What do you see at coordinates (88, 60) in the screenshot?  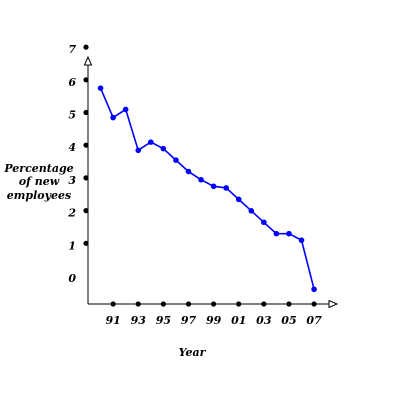 I see `y-axis-arrow` at bounding box center [88, 60].